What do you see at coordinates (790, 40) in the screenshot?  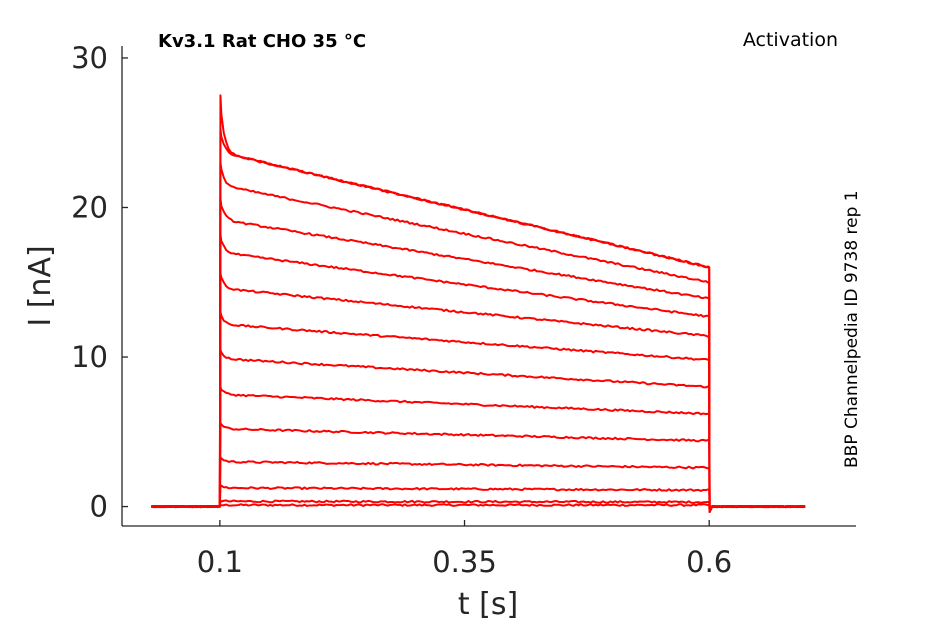 I see `protocol-label: Activation` at bounding box center [790, 40].